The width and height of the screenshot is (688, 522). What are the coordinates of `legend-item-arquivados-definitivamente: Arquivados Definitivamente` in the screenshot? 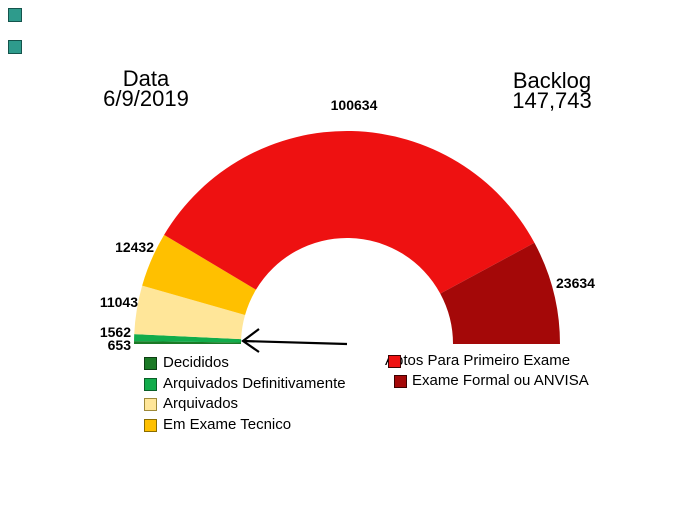 It's located at (245, 383).